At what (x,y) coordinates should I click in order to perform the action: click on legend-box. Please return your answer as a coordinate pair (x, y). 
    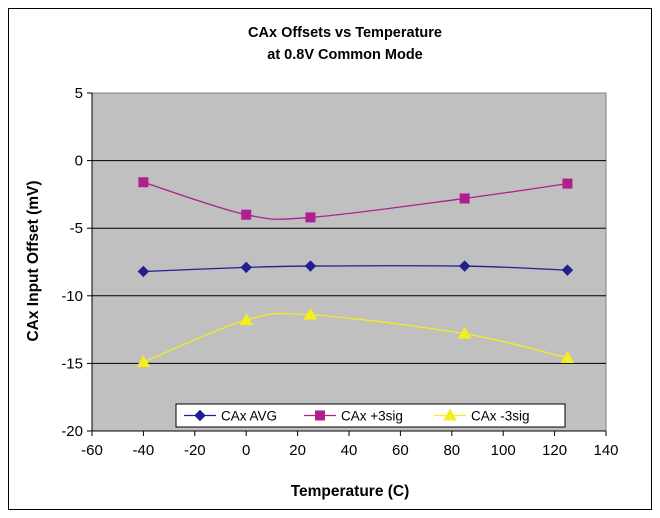
    Looking at the image, I should click on (370, 415).